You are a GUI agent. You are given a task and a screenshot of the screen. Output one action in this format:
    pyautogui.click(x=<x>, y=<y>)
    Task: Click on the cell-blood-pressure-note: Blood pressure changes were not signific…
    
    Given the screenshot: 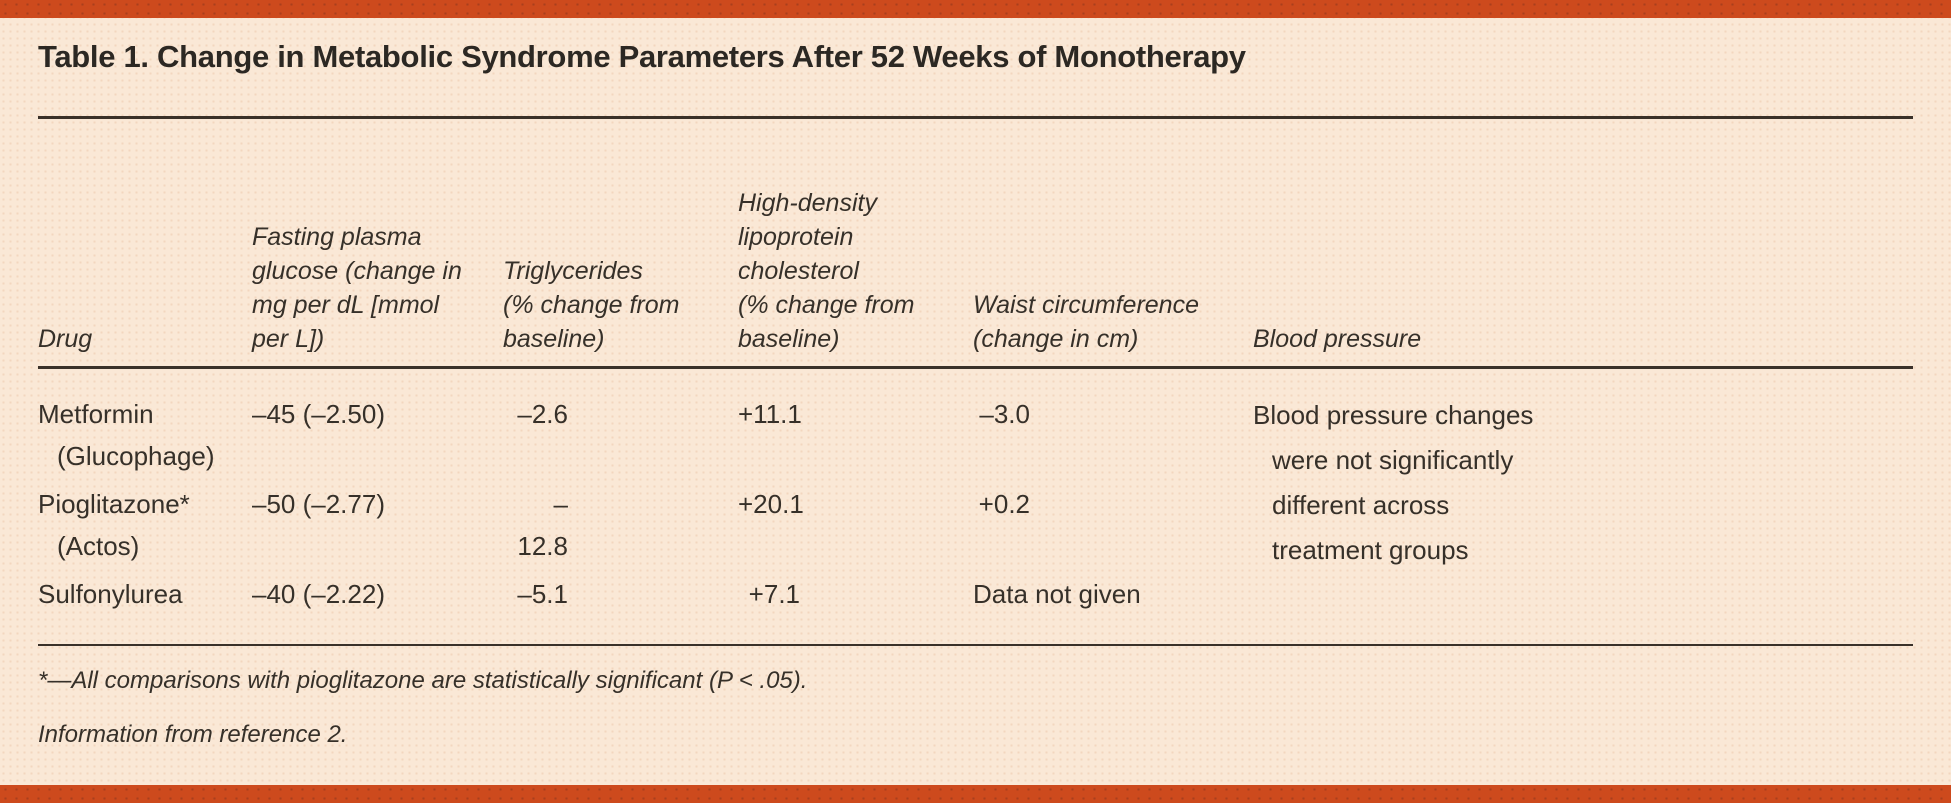 What is the action you would take?
    pyautogui.click(x=1583, y=491)
    